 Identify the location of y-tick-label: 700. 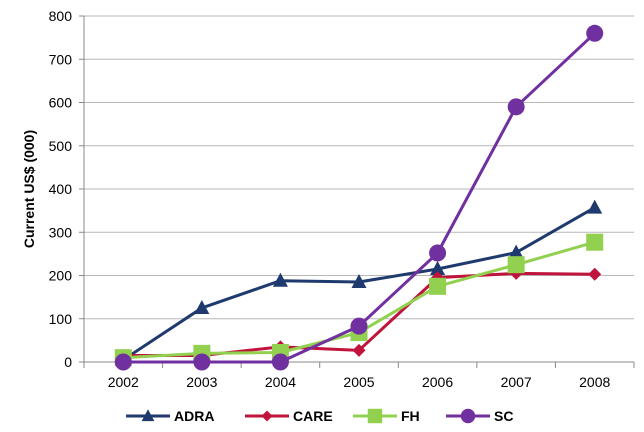
(61, 59).